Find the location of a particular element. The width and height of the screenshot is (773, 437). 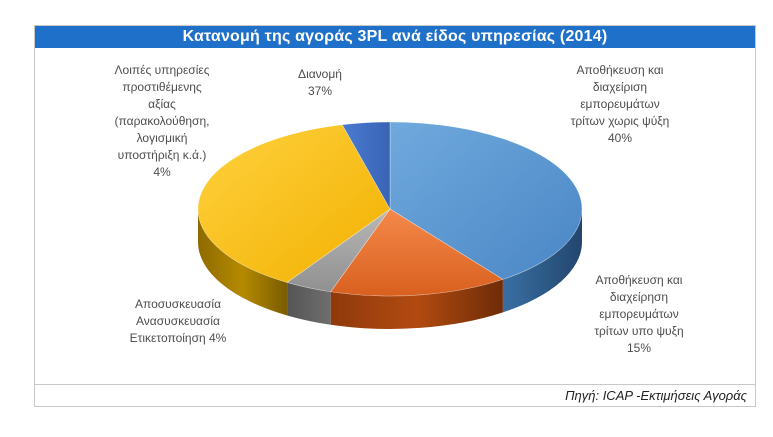

slice-other-services is located at coordinates (294, 203).